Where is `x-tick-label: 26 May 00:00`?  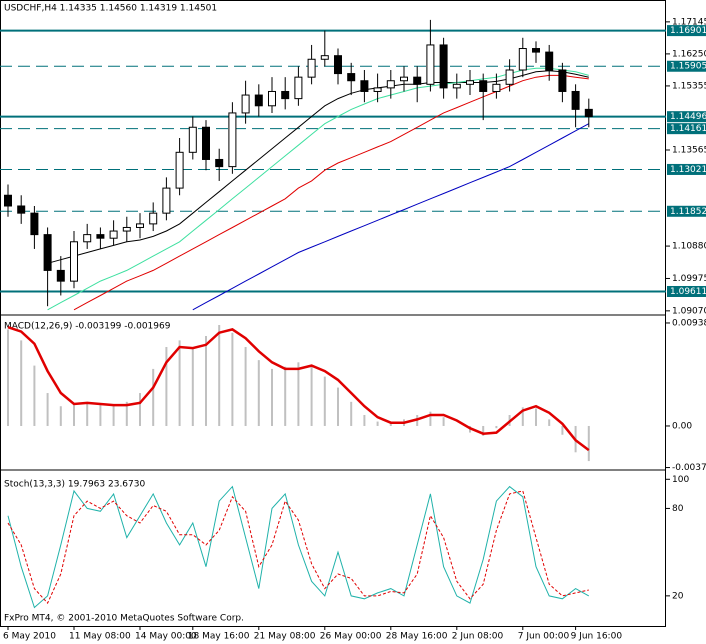 x-tick-label: 26 May 00:00 is located at coordinates (351, 637).